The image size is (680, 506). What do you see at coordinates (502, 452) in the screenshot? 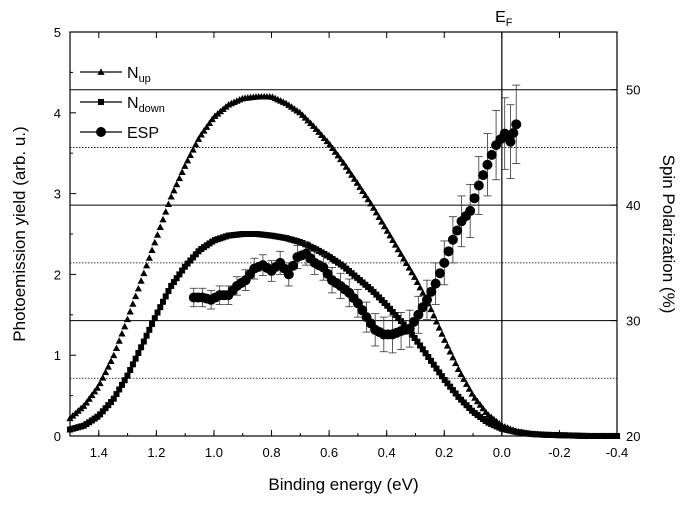
I see `x-tick-label: 0.0` at bounding box center [502, 452].